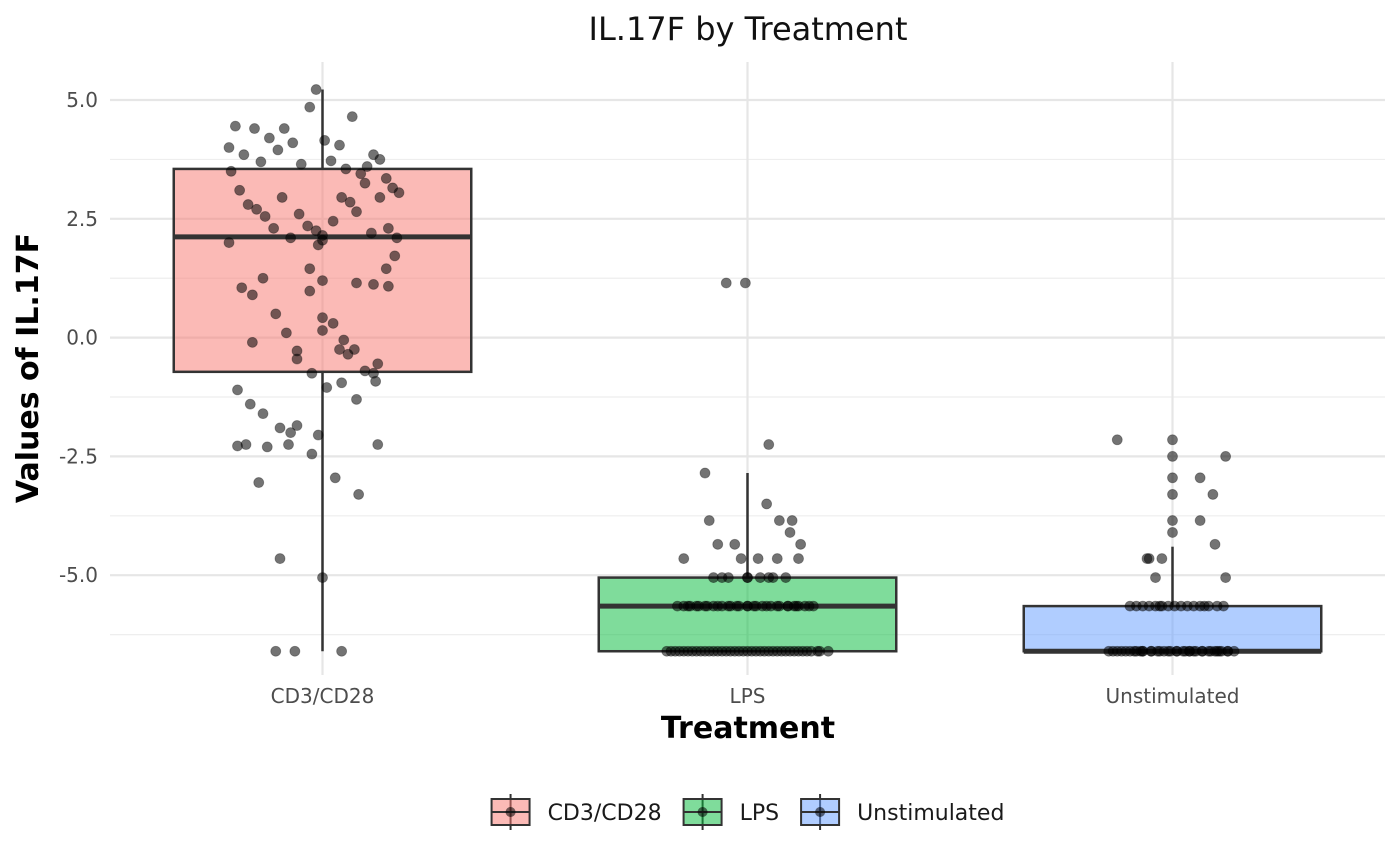 The height and width of the screenshot is (865, 1400). What do you see at coordinates (82, 219) in the screenshot?
I see `y-tick-label: 2.5` at bounding box center [82, 219].